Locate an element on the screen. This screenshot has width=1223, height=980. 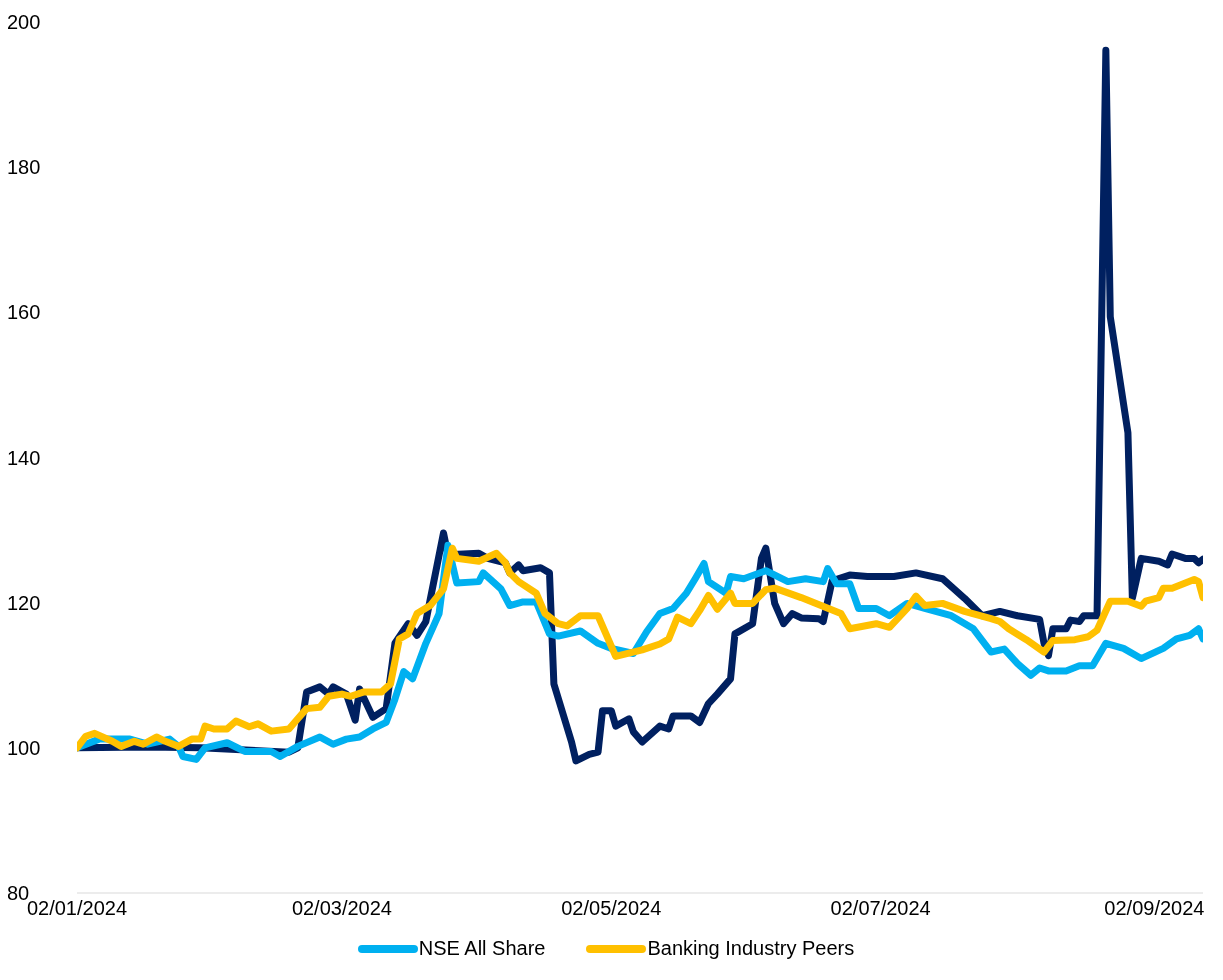
x-tick-label: 02/03/2024 is located at coordinates (341, 908).